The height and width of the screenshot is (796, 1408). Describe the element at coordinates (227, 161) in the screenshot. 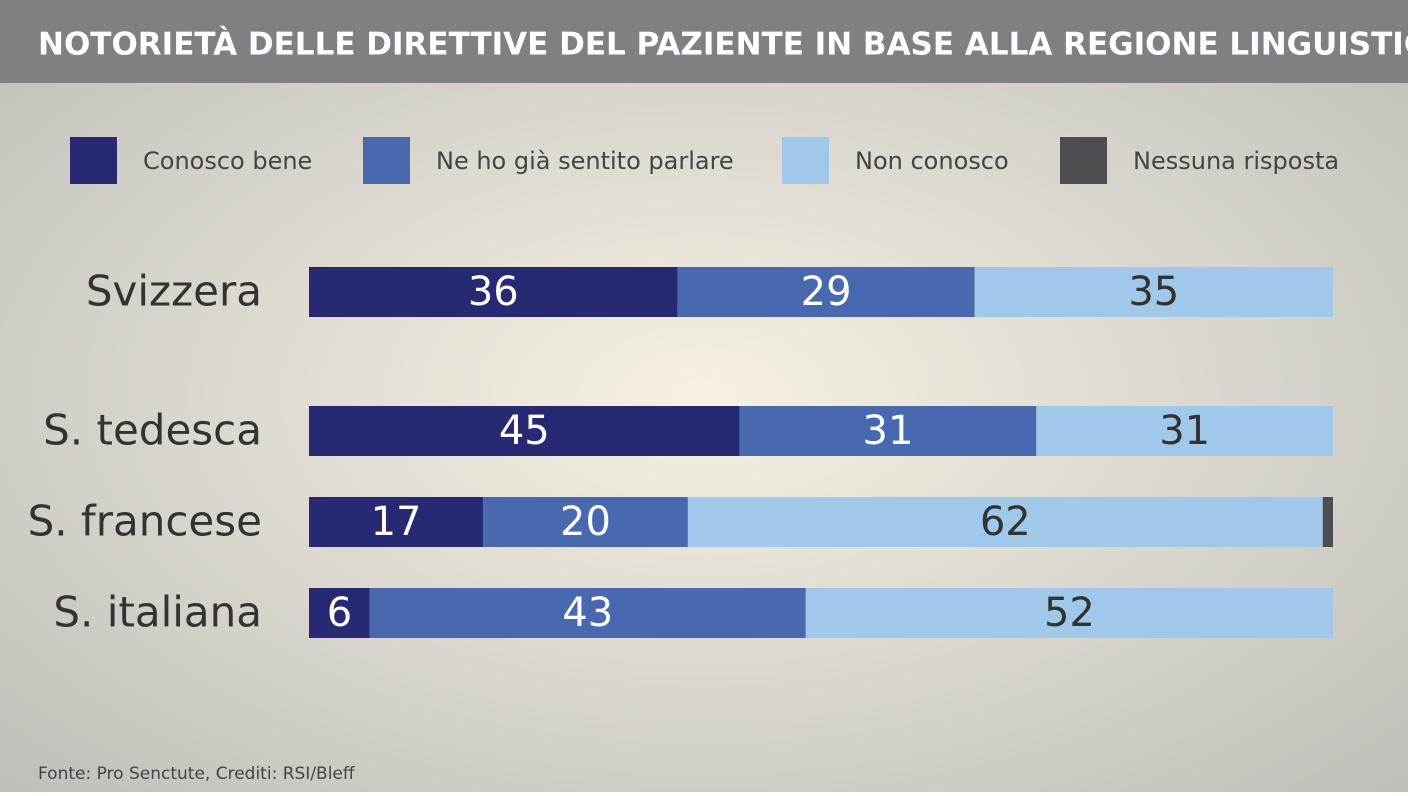

I see `legend-label: Conosco bene` at that location.